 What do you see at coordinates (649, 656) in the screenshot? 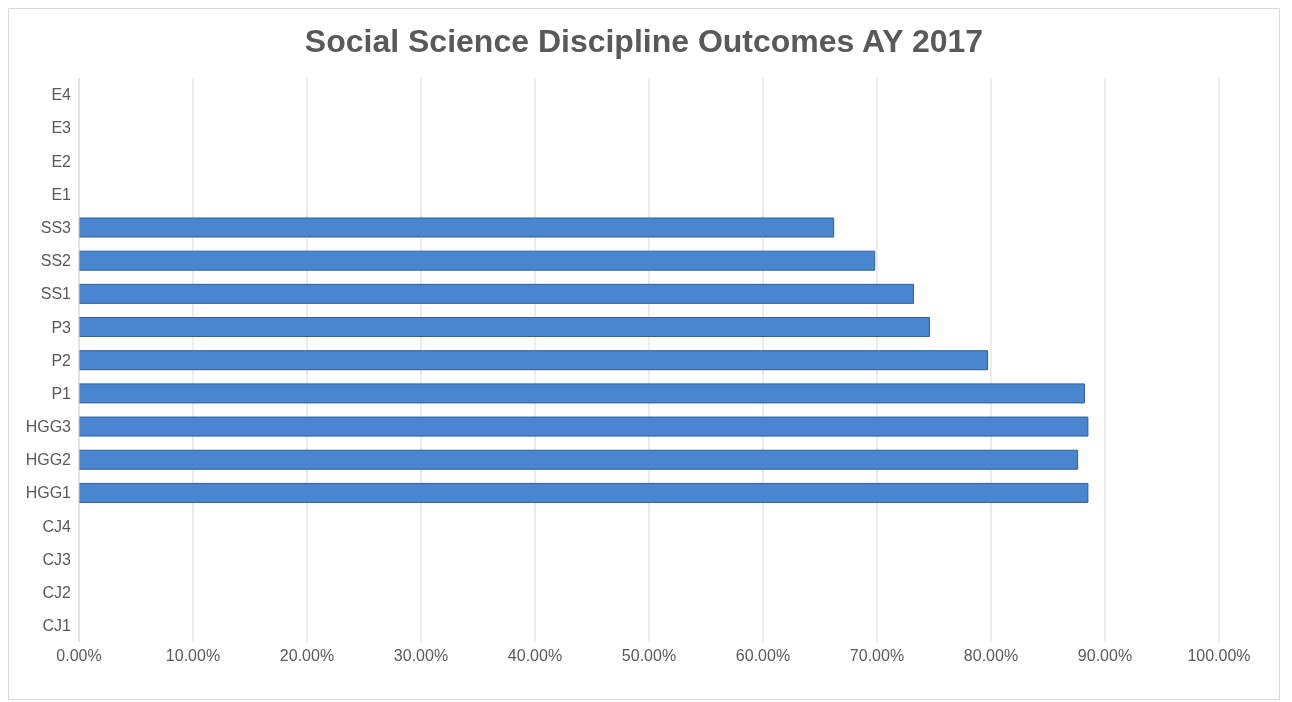
I see `x-tick-label: 50.00%` at bounding box center [649, 656].